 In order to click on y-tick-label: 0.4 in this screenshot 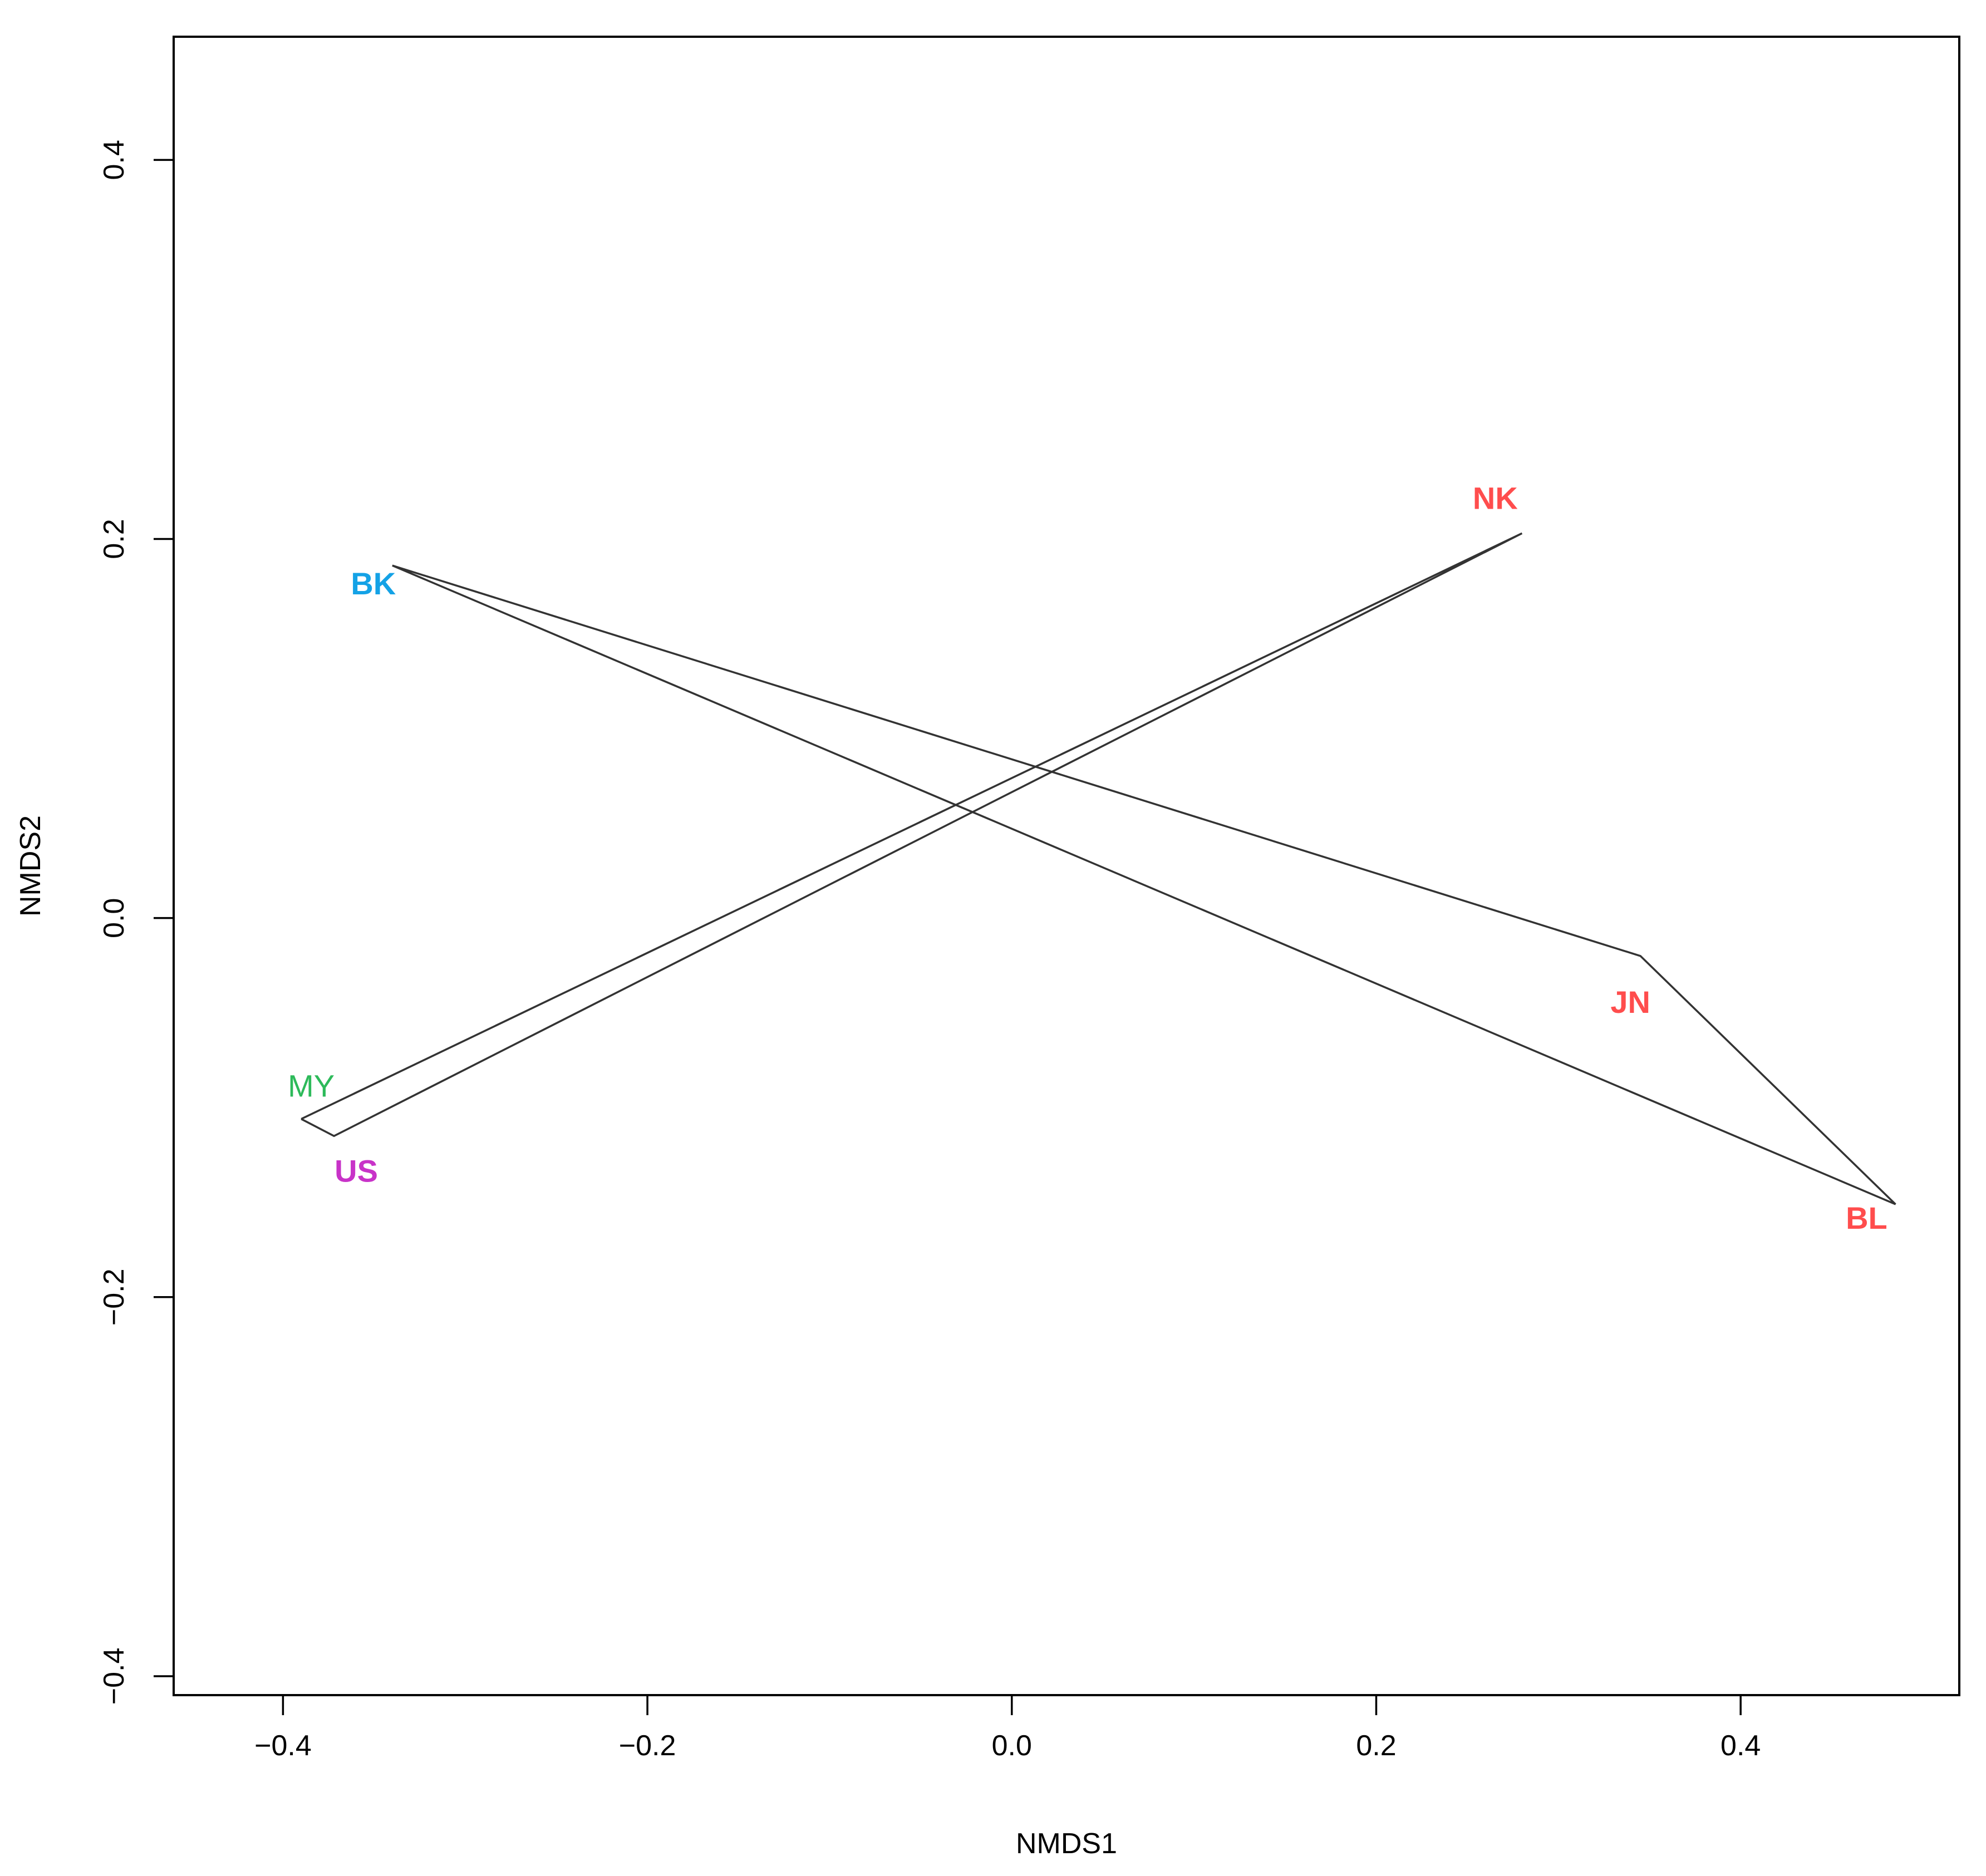, I will do `click(114, 160)`.